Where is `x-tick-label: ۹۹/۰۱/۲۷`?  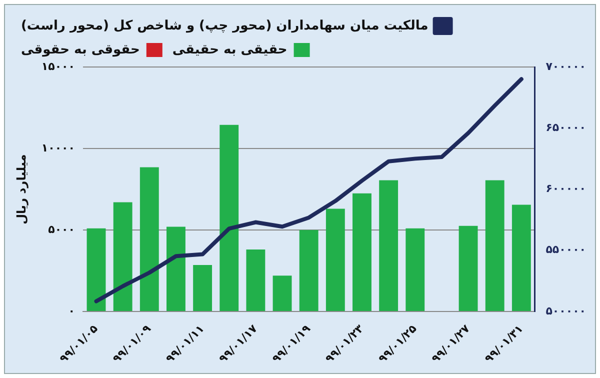
x-tick-label: ۹۹/۰۱/۲۷ is located at coordinates (451, 344).